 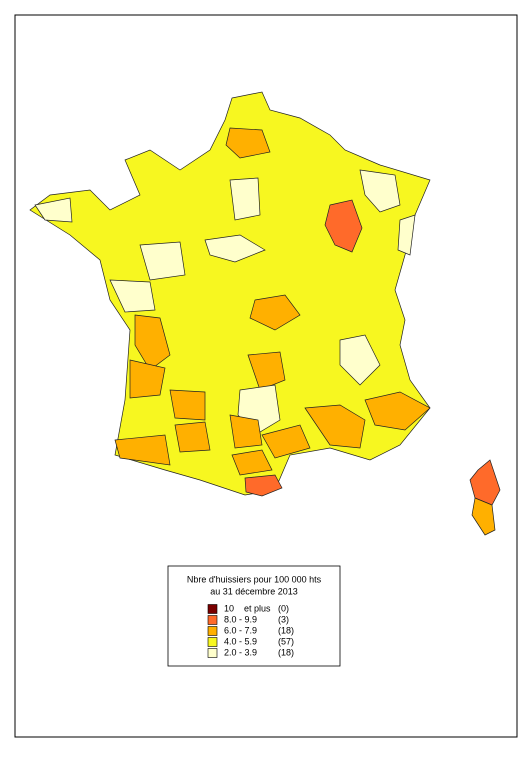 I want to click on legend-label: 10 et plus, so click(x=247, y=608).